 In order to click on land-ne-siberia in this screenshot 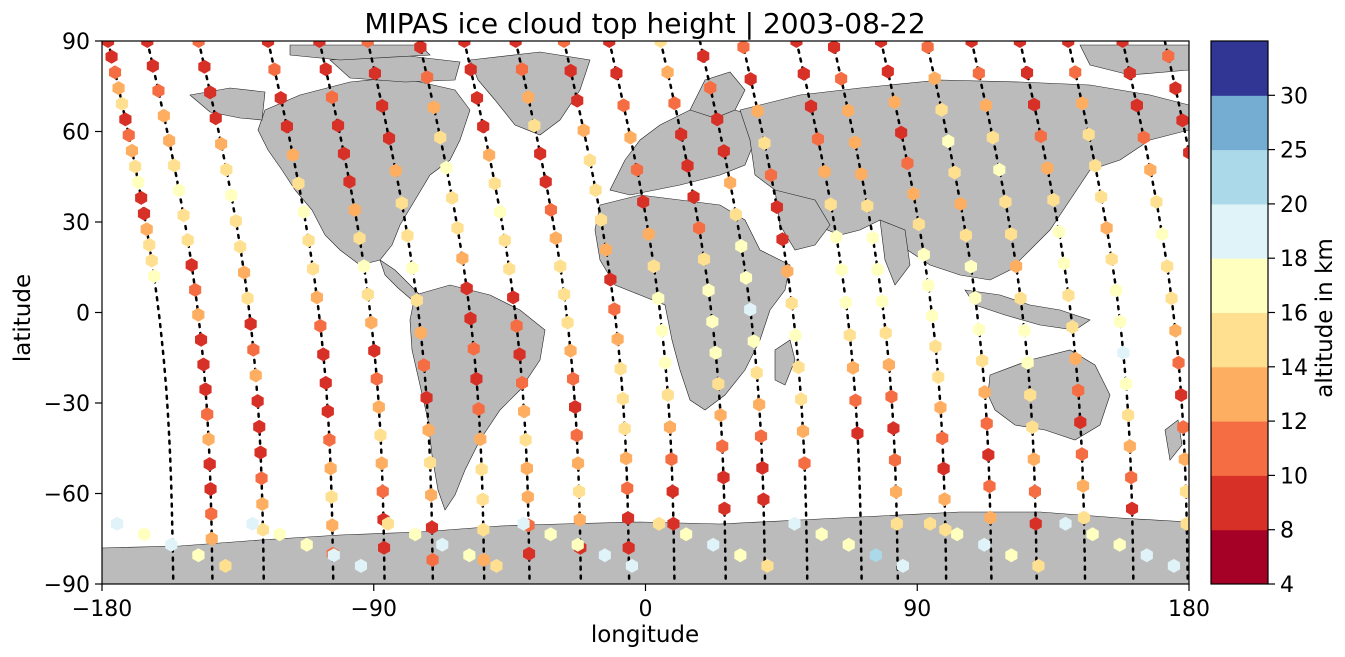, I will do `click(1134, 60)`.